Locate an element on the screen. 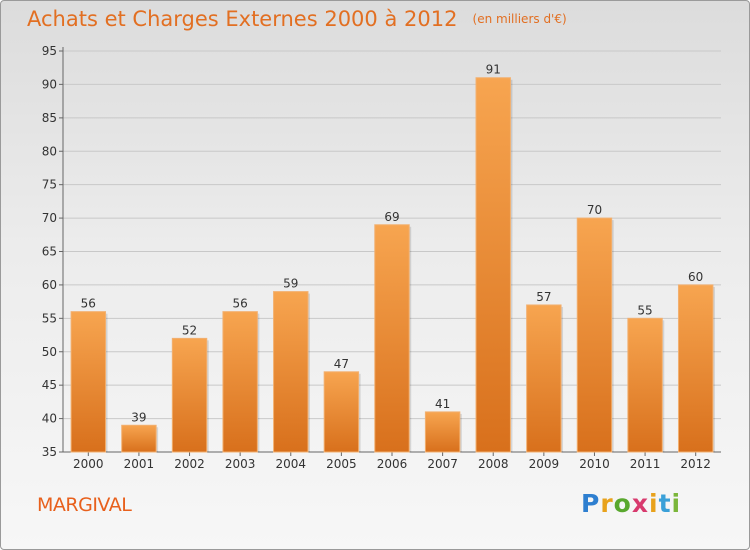 The height and width of the screenshot is (550, 750). data-label: 69 is located at coordinates (391, 217).